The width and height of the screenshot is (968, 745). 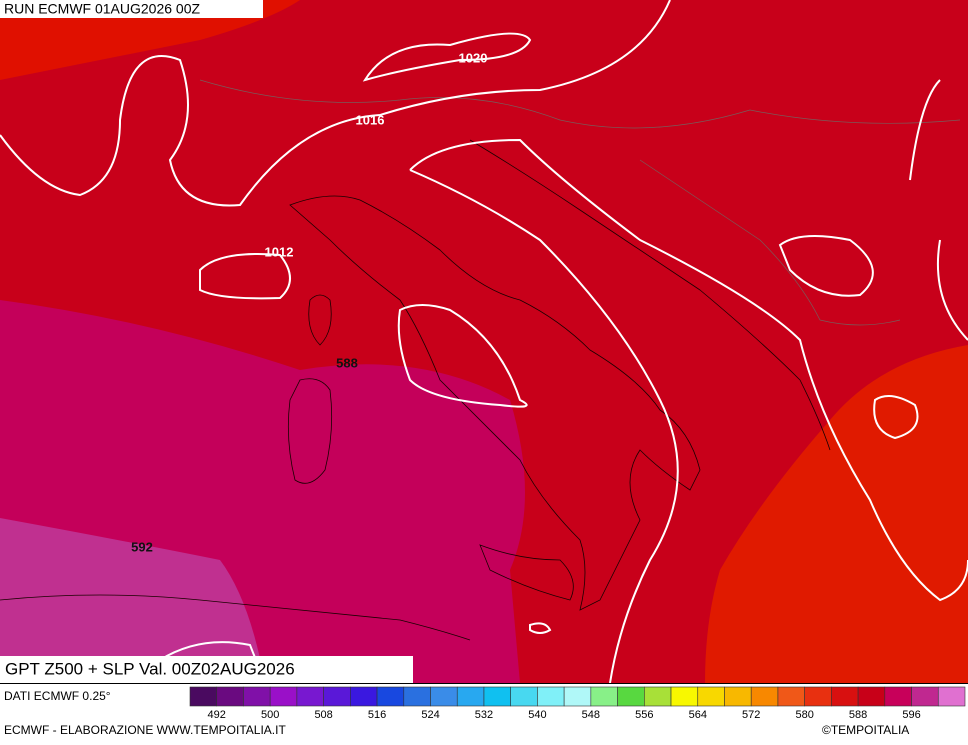 I want to click on title-box, so click(x=206, y=669).